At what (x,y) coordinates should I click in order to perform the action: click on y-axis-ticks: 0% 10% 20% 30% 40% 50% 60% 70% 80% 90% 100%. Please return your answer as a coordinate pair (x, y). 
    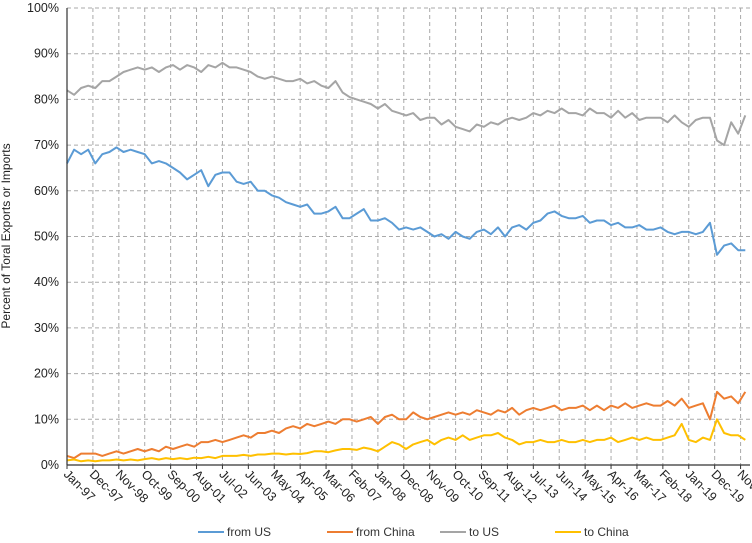
    Looking at the image, I should click on (43, 236).